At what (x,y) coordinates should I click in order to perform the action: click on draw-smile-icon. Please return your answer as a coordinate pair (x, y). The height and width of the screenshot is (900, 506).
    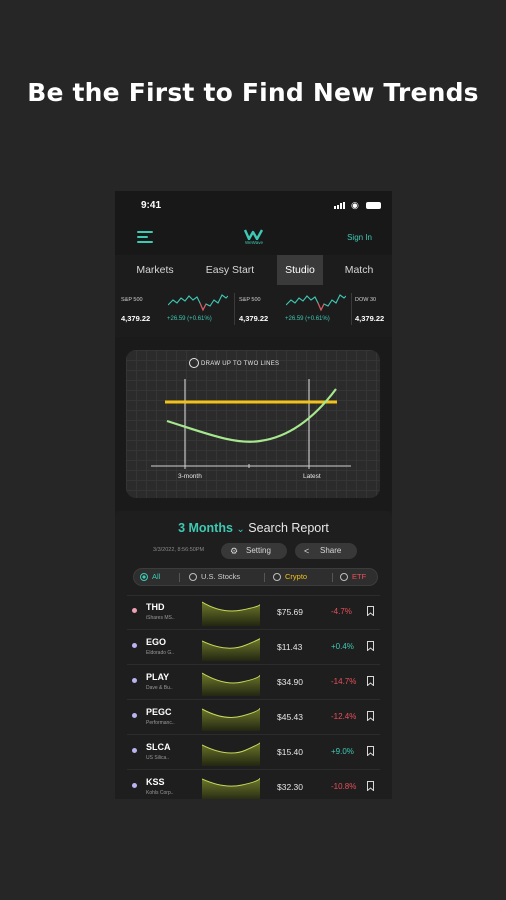
    Looking at the image, I should click on (194, 363).